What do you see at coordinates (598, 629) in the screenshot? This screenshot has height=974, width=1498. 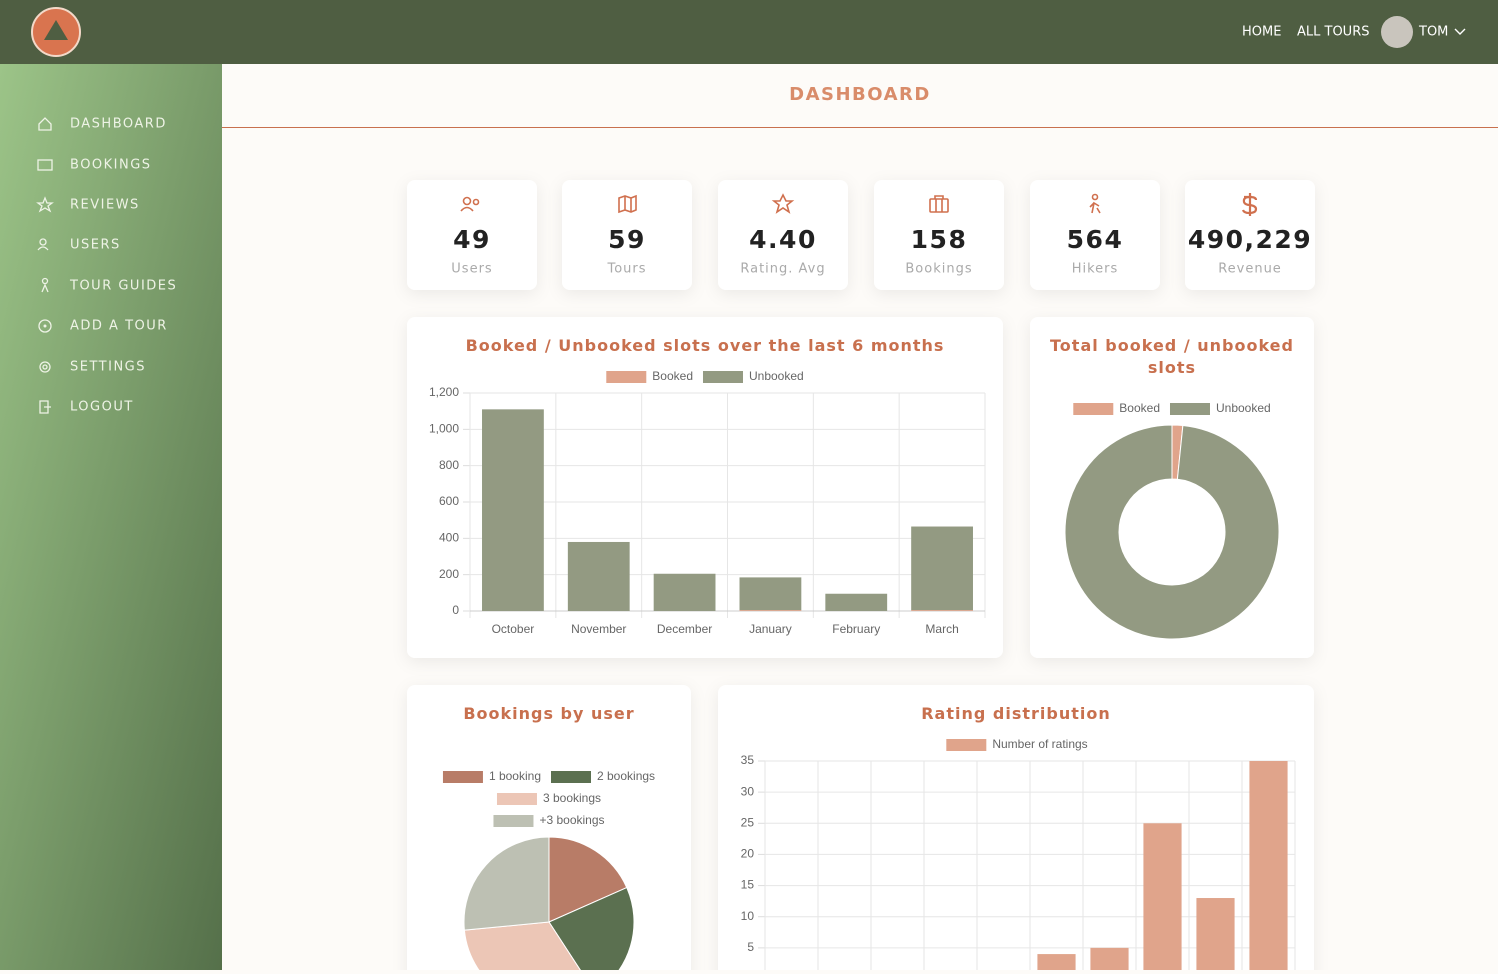 I see `x-tick-label: November` at bounding box center [598, 629].